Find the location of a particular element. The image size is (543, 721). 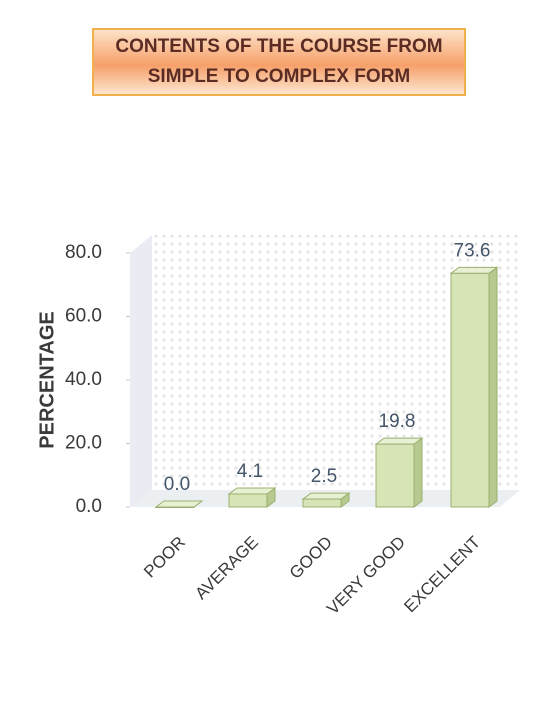

y-tick-label: 60.0 is located at coordinates (83, 316).